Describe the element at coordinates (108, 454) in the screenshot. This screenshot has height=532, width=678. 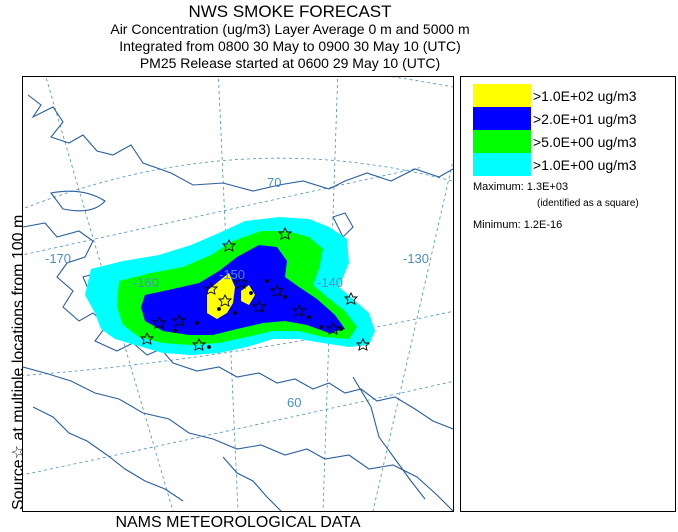
I see `alaska-peninsula` at that location.